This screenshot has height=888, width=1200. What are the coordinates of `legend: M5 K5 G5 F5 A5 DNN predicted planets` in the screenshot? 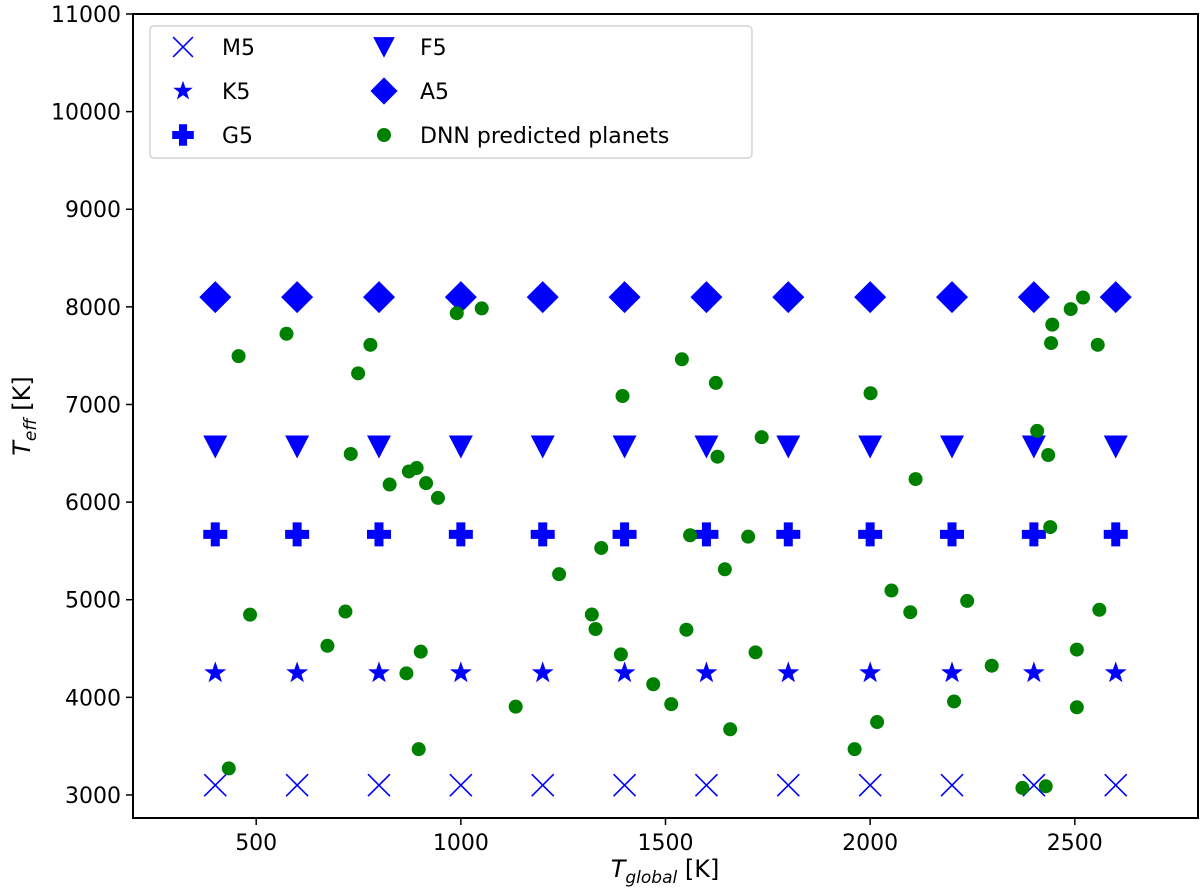 It's located at (451, 92).